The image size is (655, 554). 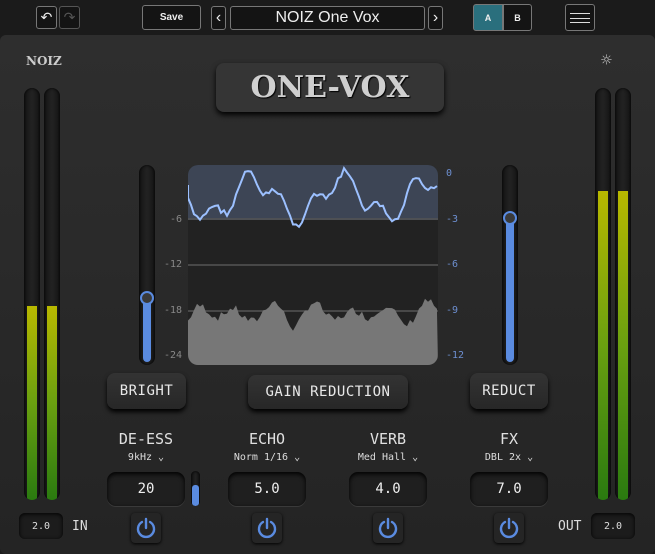 What do you see at coordinates (509, 489) in the screenshot?
I see `module-value: 7.0` at bounding box center [509, 489].